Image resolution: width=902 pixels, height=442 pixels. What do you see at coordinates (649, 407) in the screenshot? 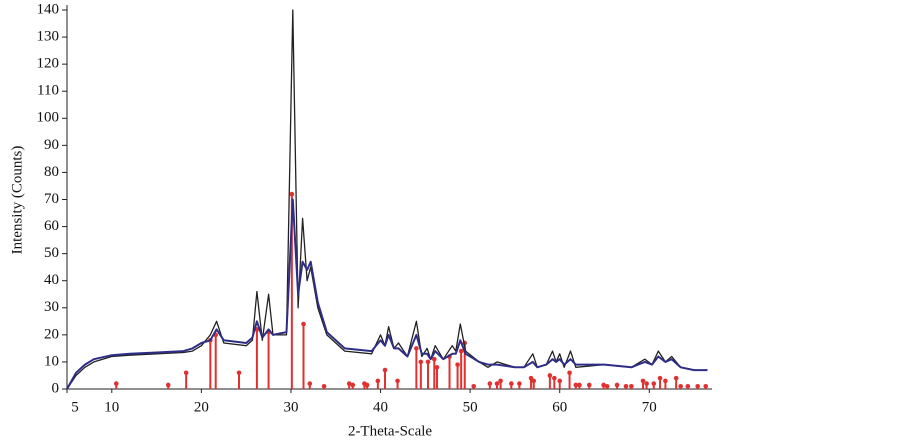
I see `x-tick-label: 70` at bounding box center [649, 407].